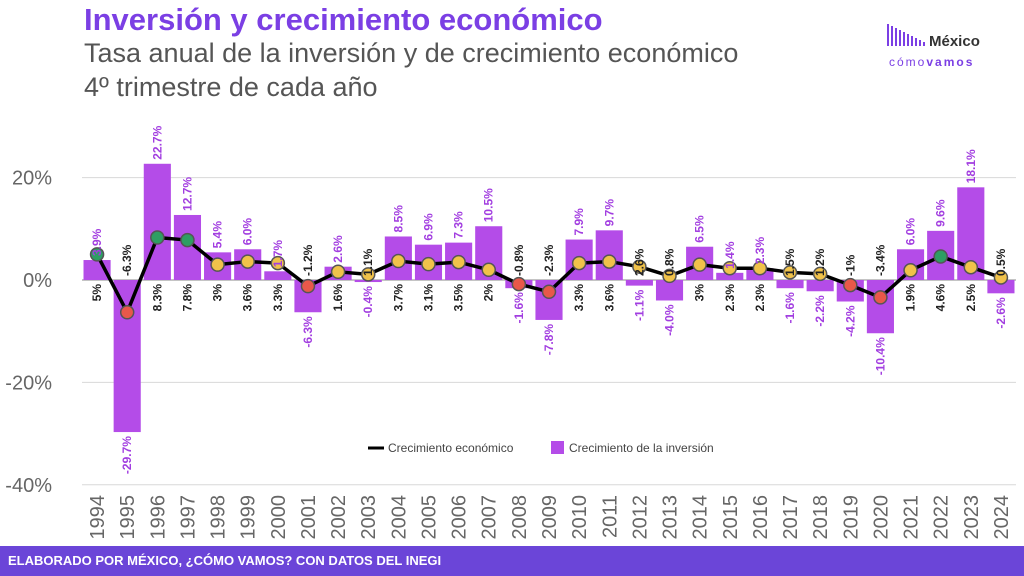  Describe the element at coordinates (971, 298) in the screenshot. I see `line-value-label: 2.5%` at that location.